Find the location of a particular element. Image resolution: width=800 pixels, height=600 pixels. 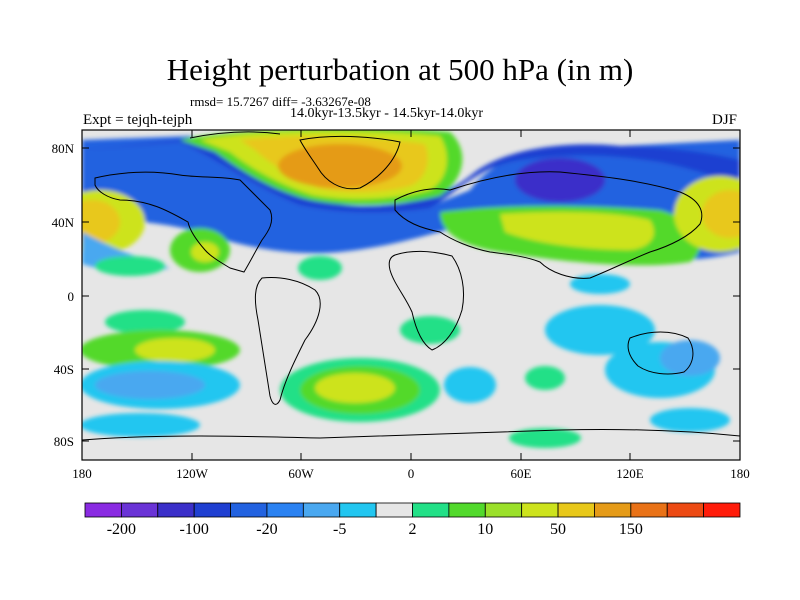

stats-line: rmsd= 15.7267 diff= -3.63267e-08 is located at coordinates (280, 101).